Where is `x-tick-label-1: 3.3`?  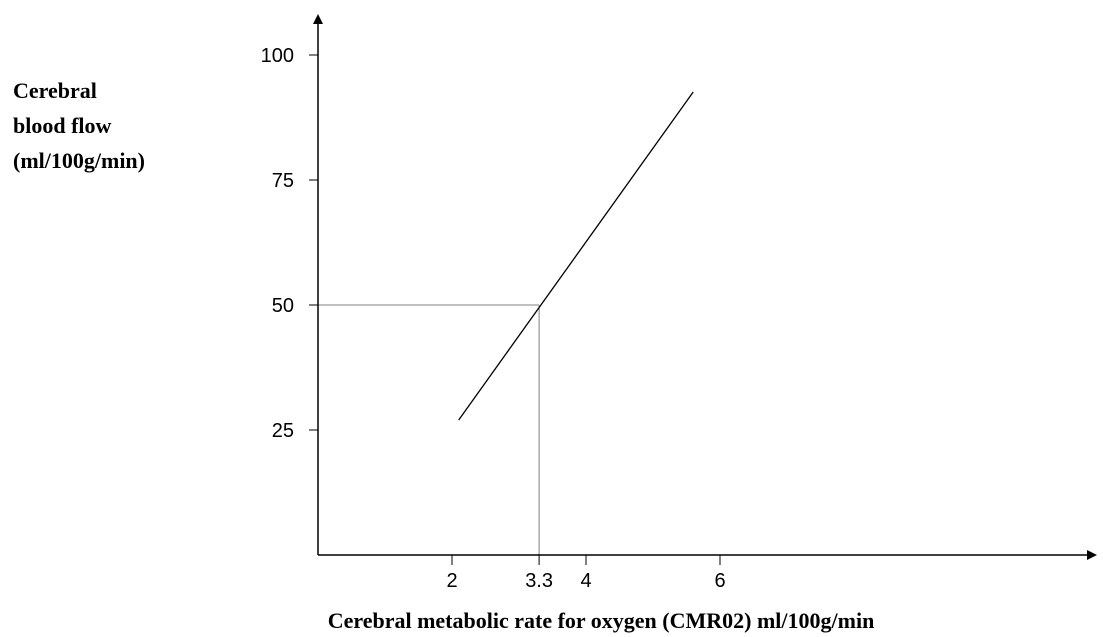
x-tick-label-1: 3.3 is located at coordinates (539, 581).